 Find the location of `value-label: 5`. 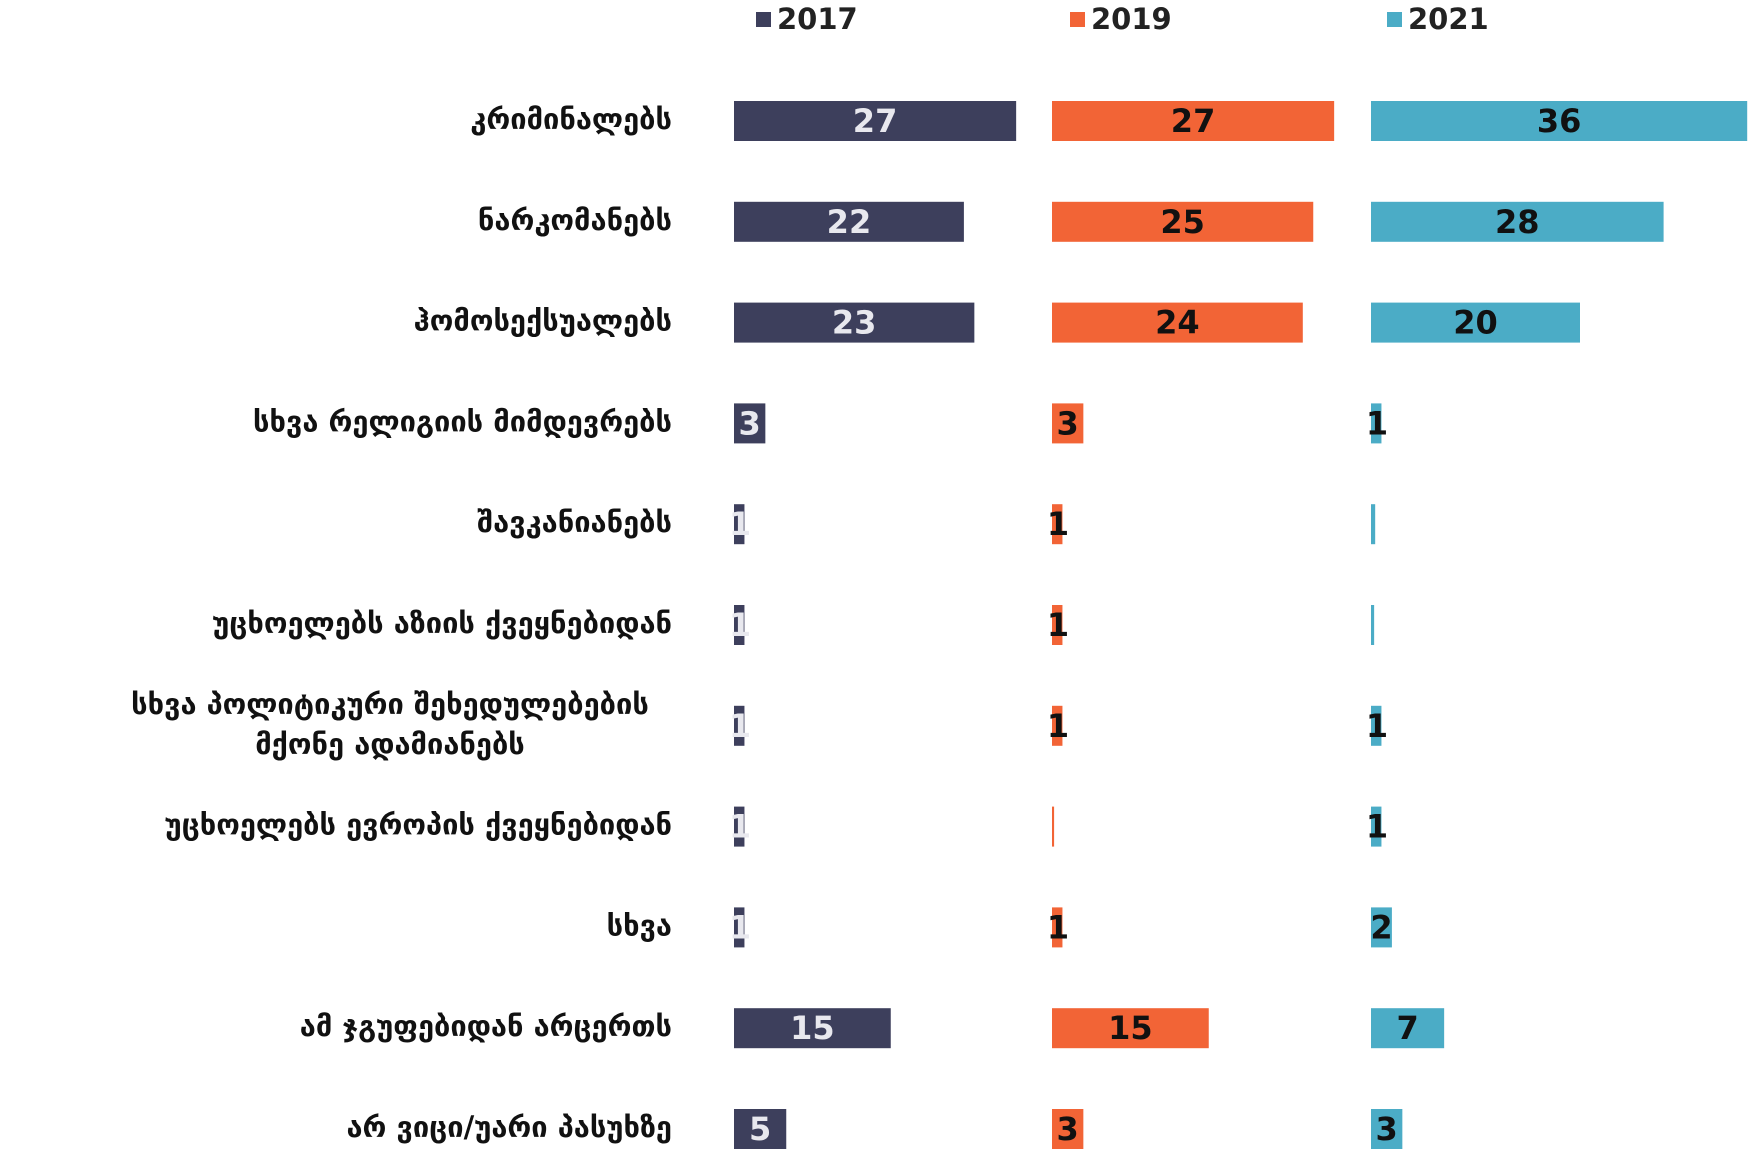

value-label: 5 is located at coordinates (760, 1129).